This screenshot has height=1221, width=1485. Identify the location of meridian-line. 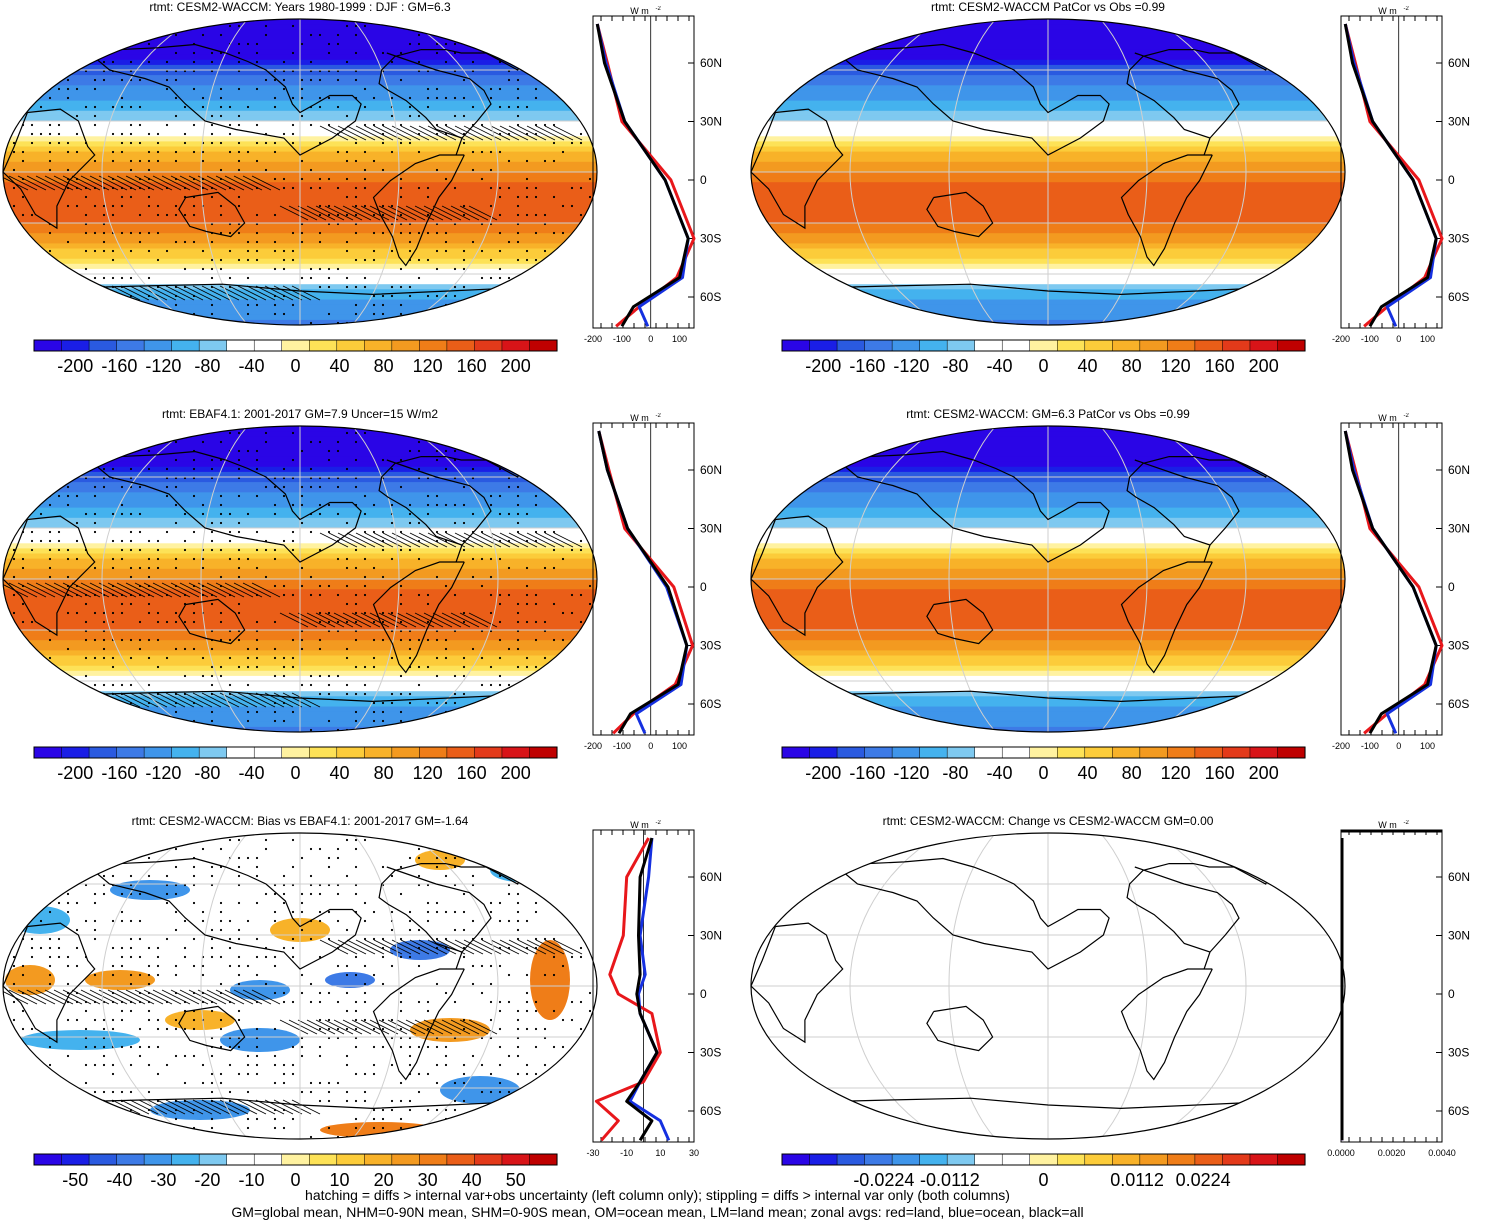
(896, 986).